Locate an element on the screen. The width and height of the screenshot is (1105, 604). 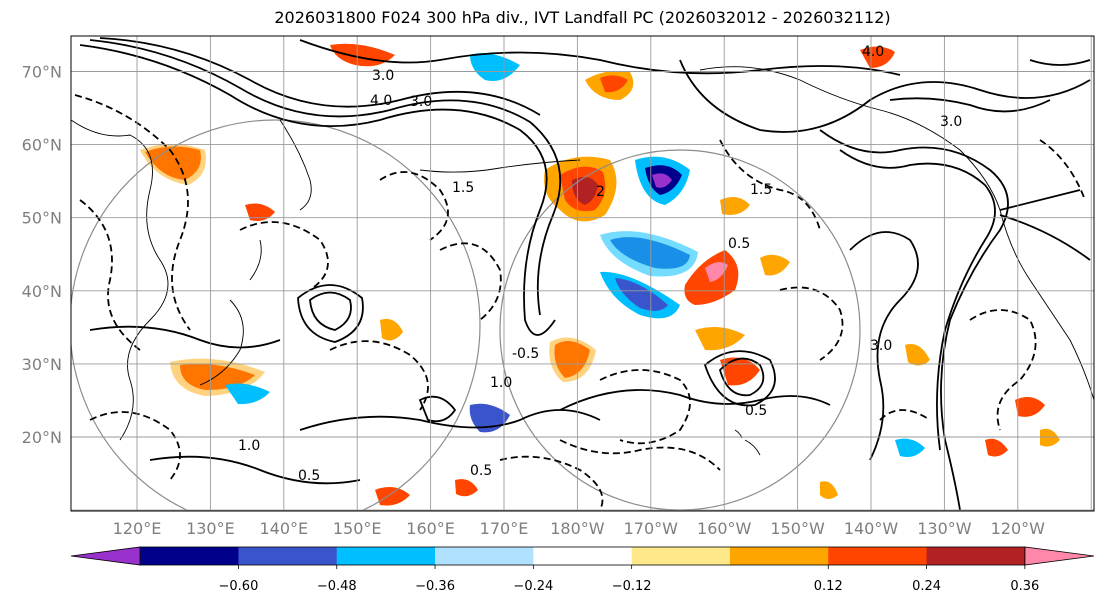
colorbar-tick-label: 0.12 is located at coordinates (828, 586).